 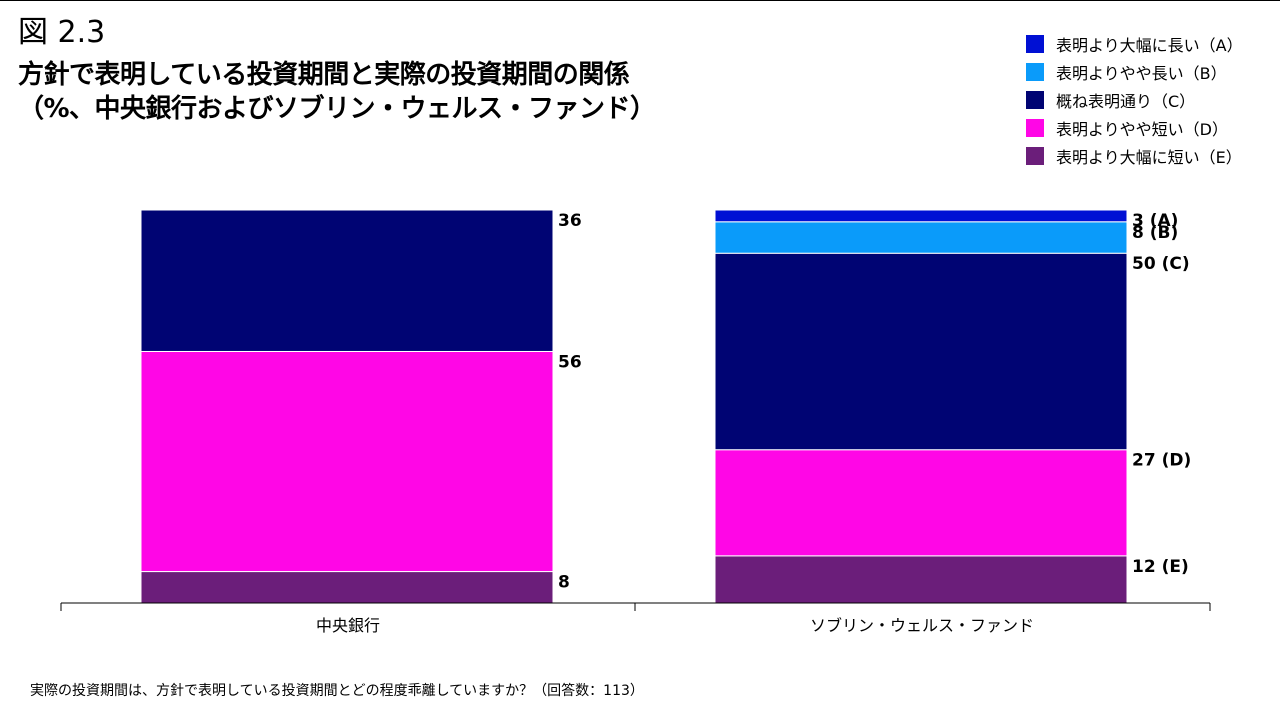 What do you see at coordinates (1126, 101) in the screenshot?
I see `legend-label-c: 概ね表明通り（C）` at bounding box center [1126, 101].